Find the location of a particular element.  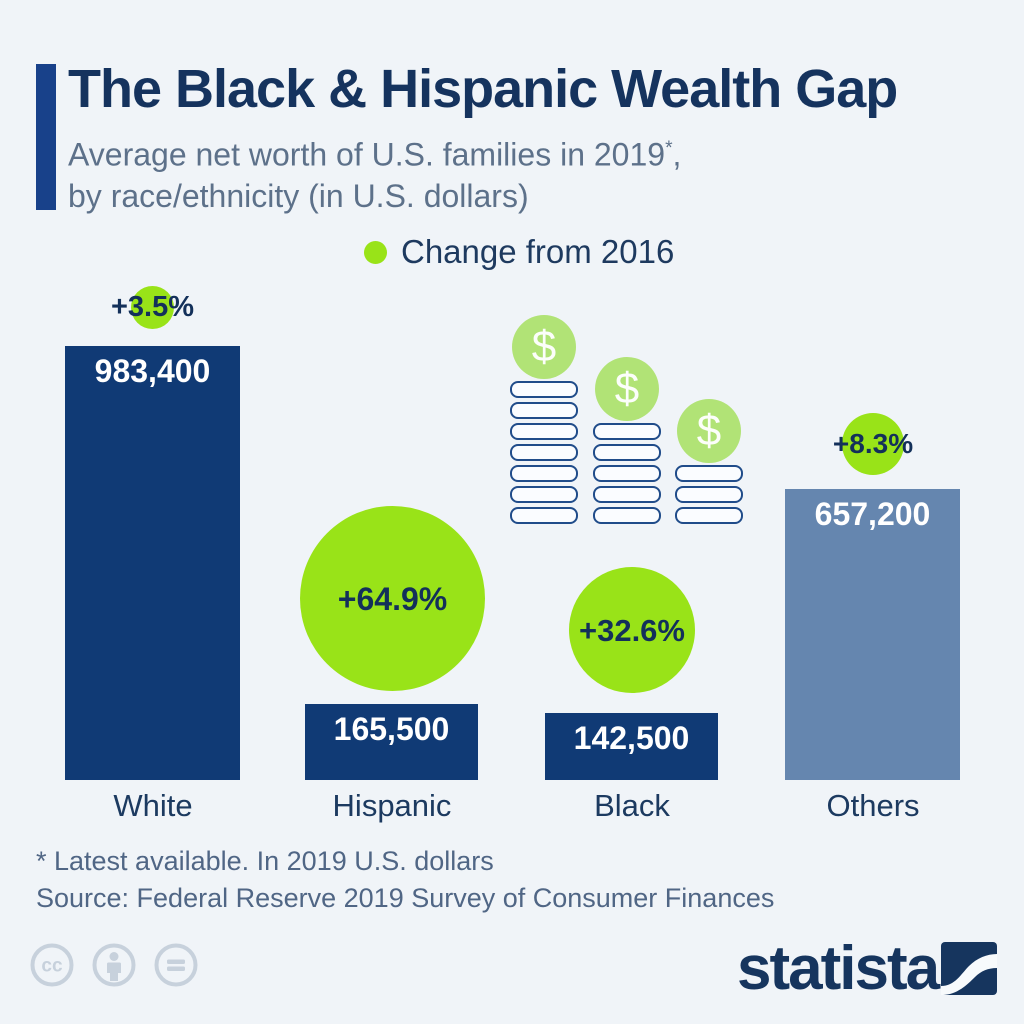

change-bubble-others: +8.3% is located at coordinates (873, 444).